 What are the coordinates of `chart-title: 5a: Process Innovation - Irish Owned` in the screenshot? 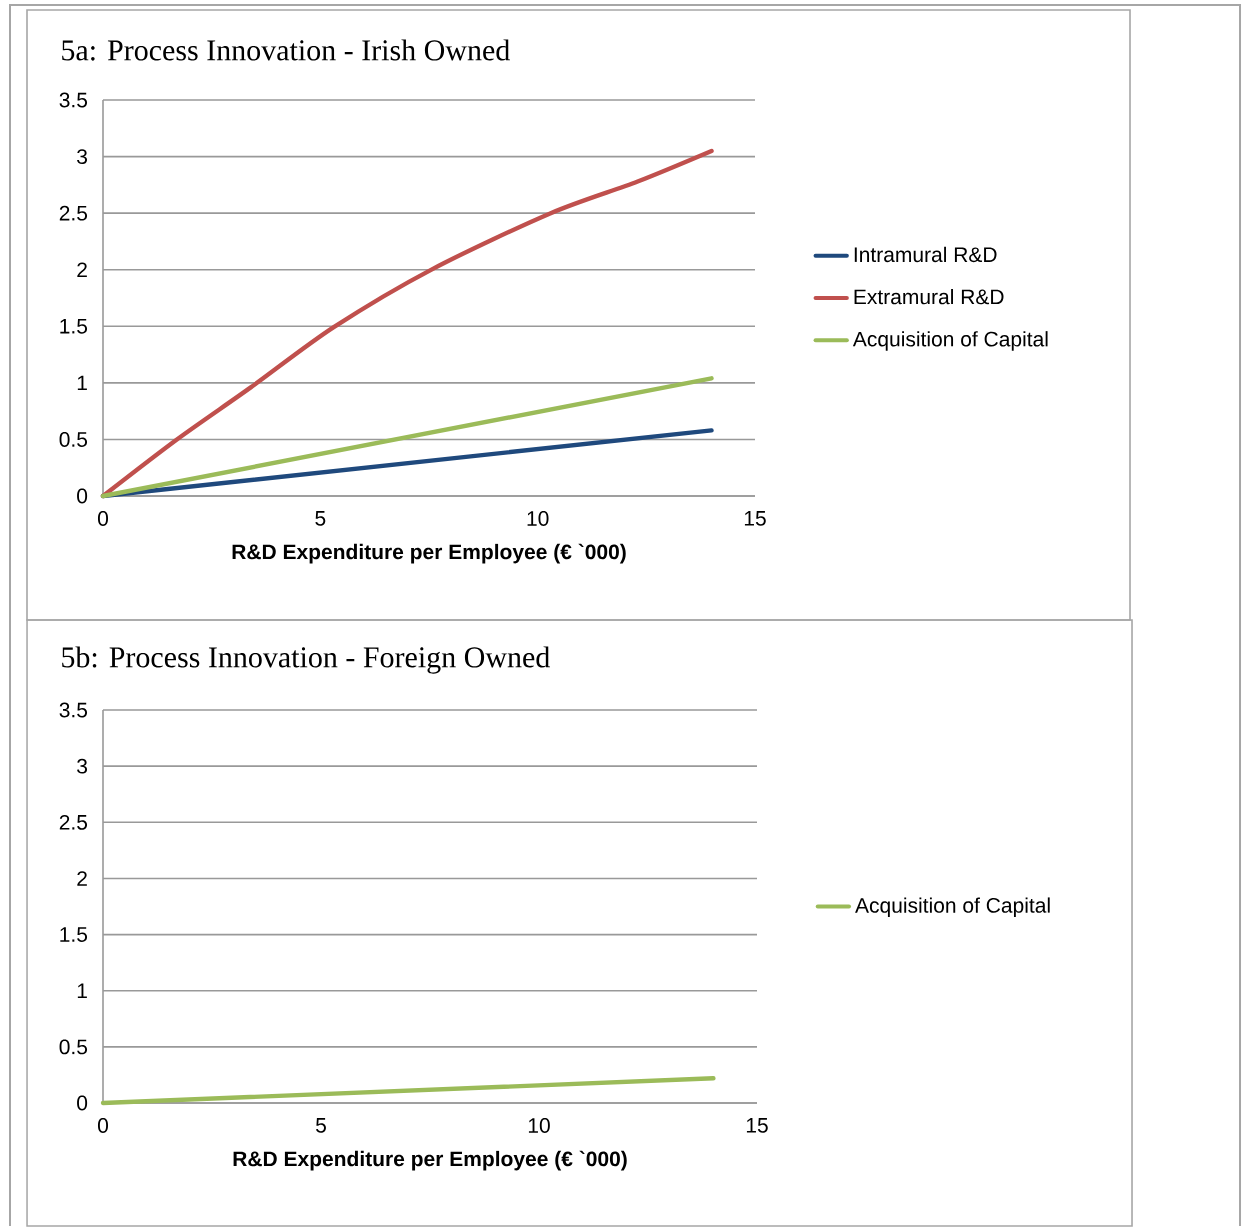 It's located at (286, 50).